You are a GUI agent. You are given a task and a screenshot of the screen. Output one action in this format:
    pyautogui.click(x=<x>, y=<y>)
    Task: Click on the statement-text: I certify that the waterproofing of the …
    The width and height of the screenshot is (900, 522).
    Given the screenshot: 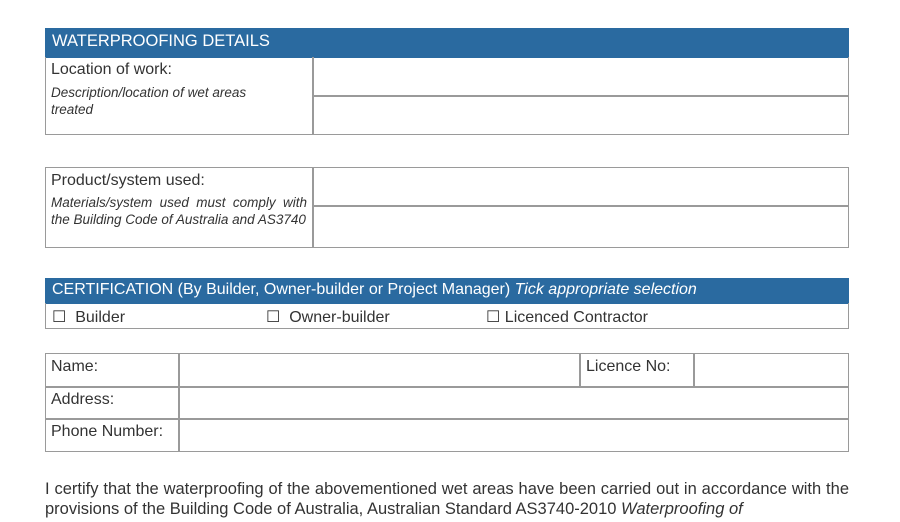 What is the action you would take?
    pyautogui.click(x=447, y=499)
    